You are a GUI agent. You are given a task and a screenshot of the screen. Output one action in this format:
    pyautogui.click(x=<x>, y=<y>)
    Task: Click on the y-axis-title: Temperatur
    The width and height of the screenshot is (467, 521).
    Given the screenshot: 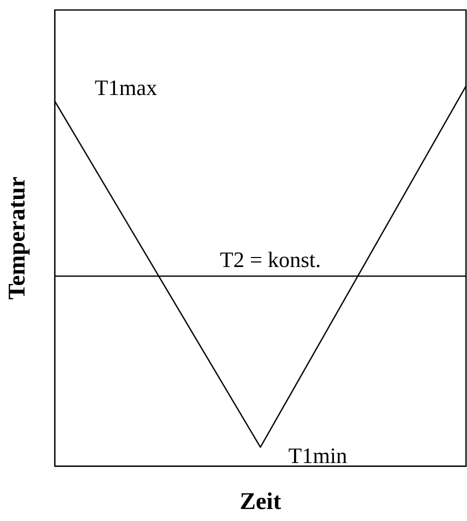 What is the action you would take?
    pyautogui.click(x=17, y=238)
    